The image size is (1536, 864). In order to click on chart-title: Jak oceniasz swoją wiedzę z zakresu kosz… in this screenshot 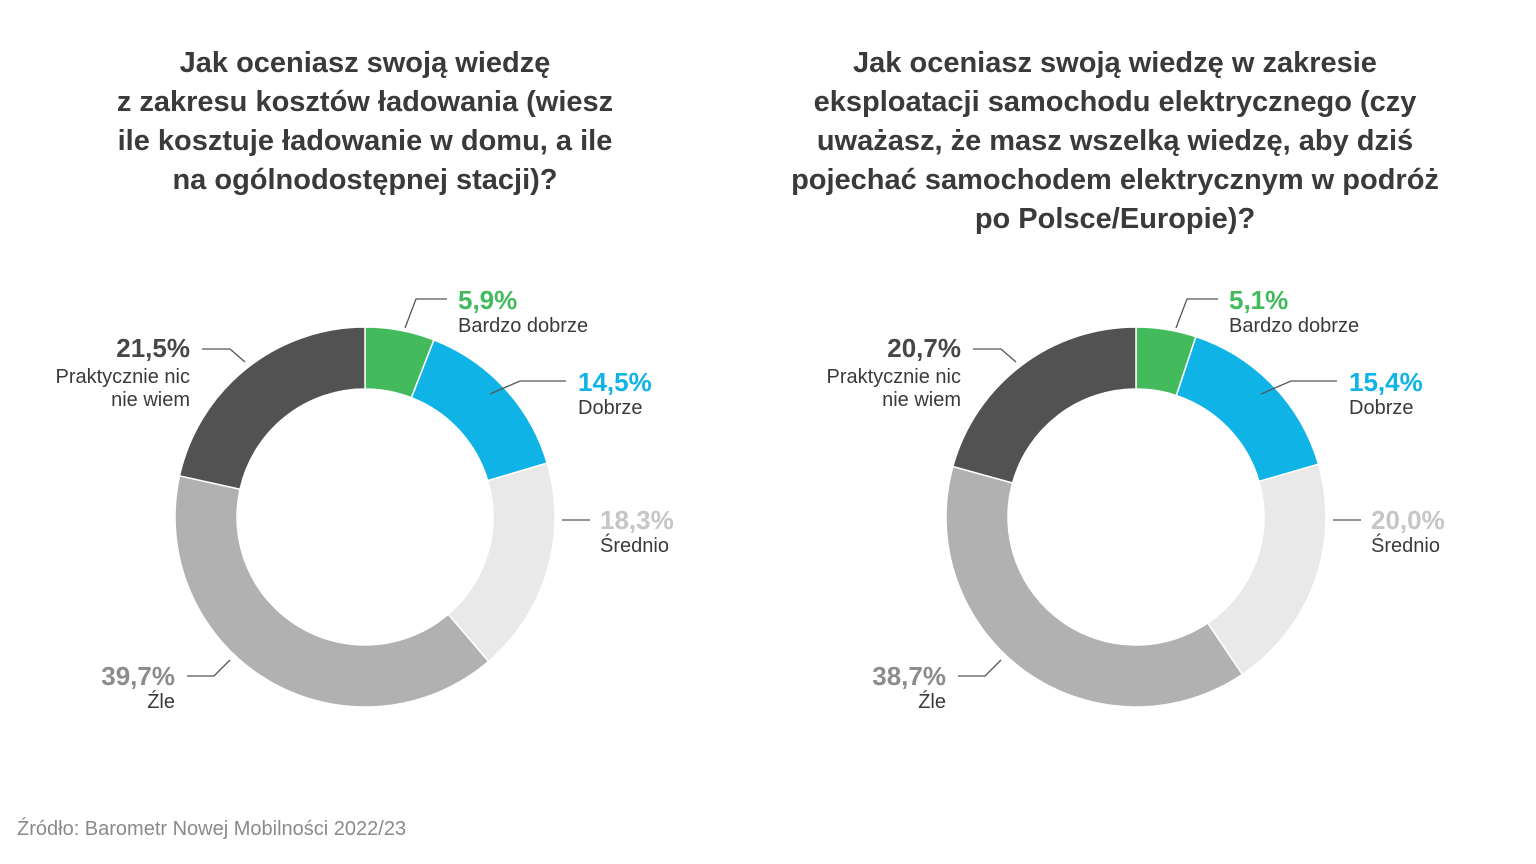, I will do `click(365, 122)`.